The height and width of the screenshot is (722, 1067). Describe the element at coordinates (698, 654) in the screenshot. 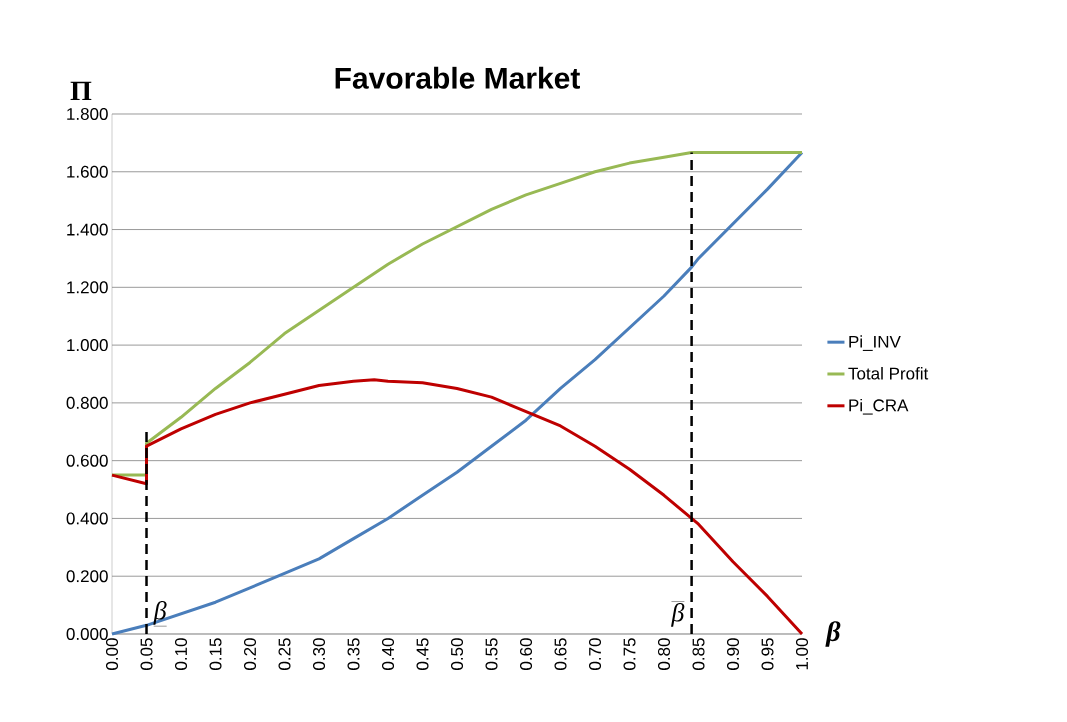

I see `x-tick-label: 0.85` at that location.